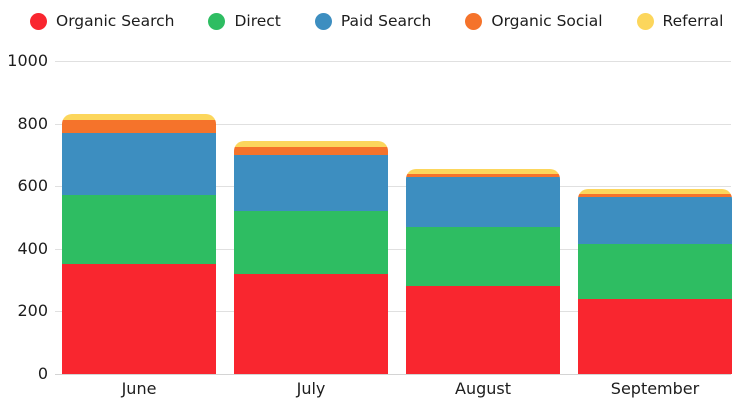 Image resolution: width=750 pixels, height=408 pixels. I want to click on y-axis-tick-label: 1000, so click(27, 60).